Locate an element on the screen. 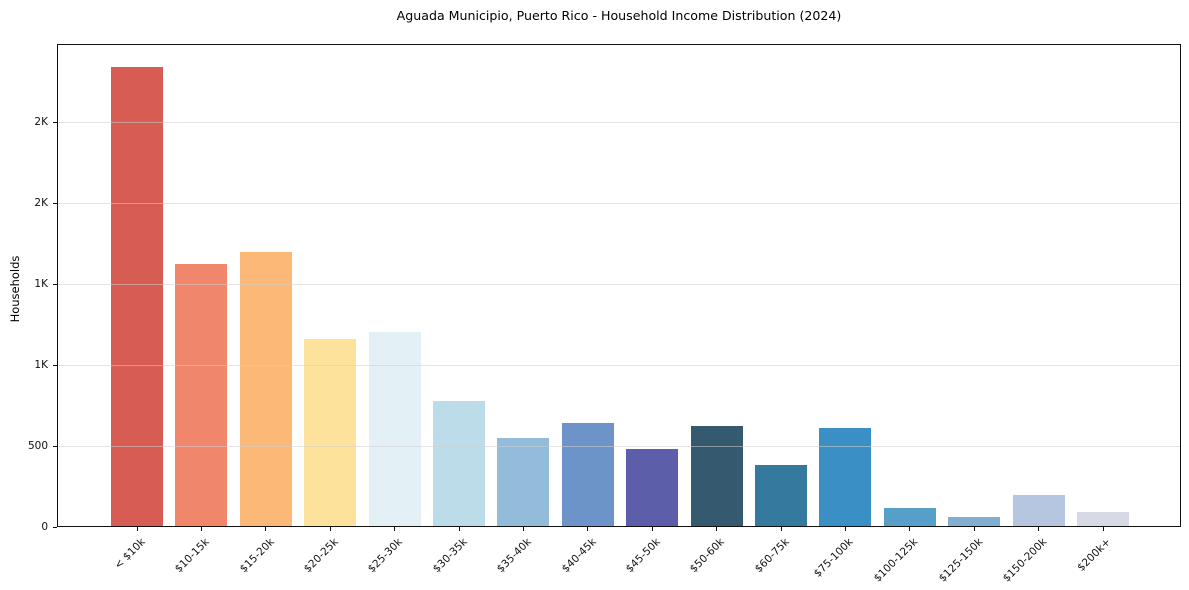 Image resolution: width=1189 pixels, height=590 pixels. bar-$100-125k is located at coordinates (909, 517).